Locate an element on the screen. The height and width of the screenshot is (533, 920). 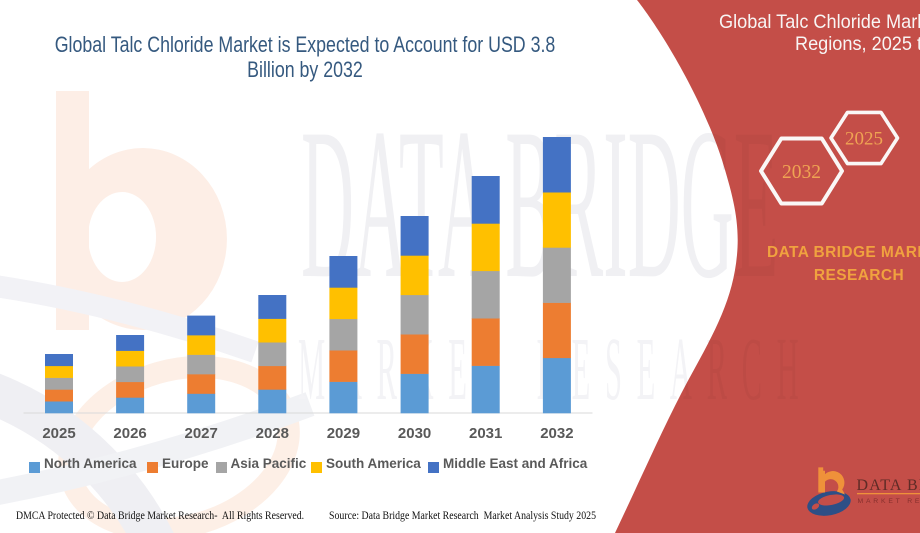
svg-text: MARKET RES is located at coordinates (889, 501).